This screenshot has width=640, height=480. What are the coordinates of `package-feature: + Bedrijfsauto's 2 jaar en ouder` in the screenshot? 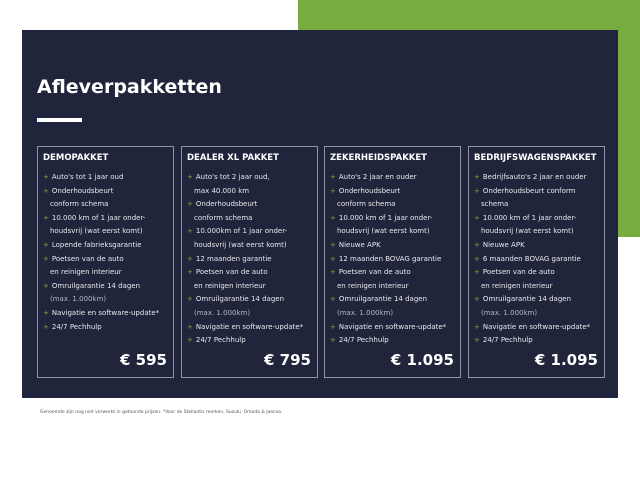 It's located at (536, 178).